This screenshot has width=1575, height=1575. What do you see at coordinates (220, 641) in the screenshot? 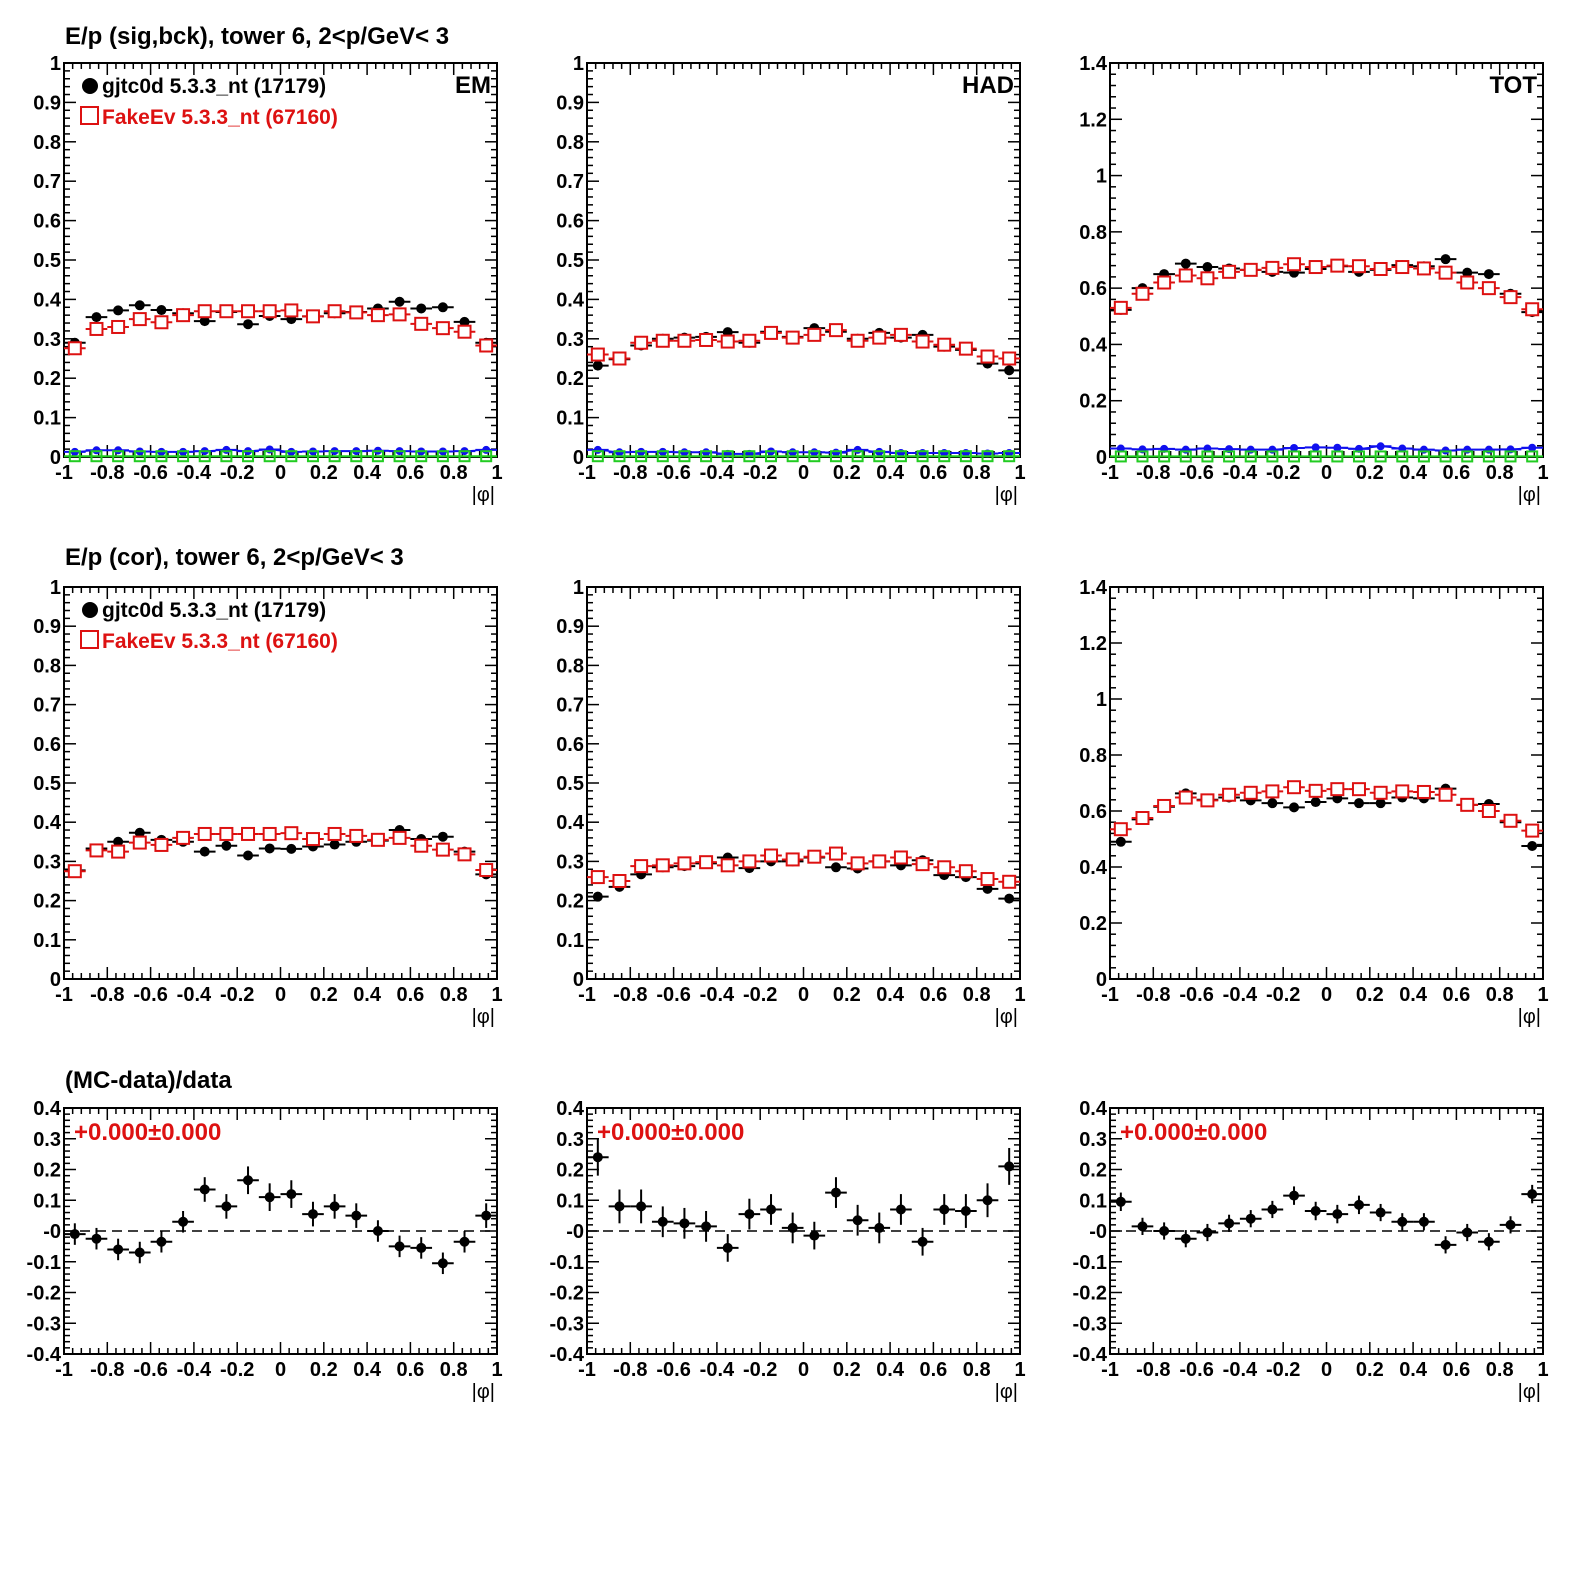
I see `legend-mc-label: FakeEv 5.3.3_nt (67160)` at bounding box center [220, 641].